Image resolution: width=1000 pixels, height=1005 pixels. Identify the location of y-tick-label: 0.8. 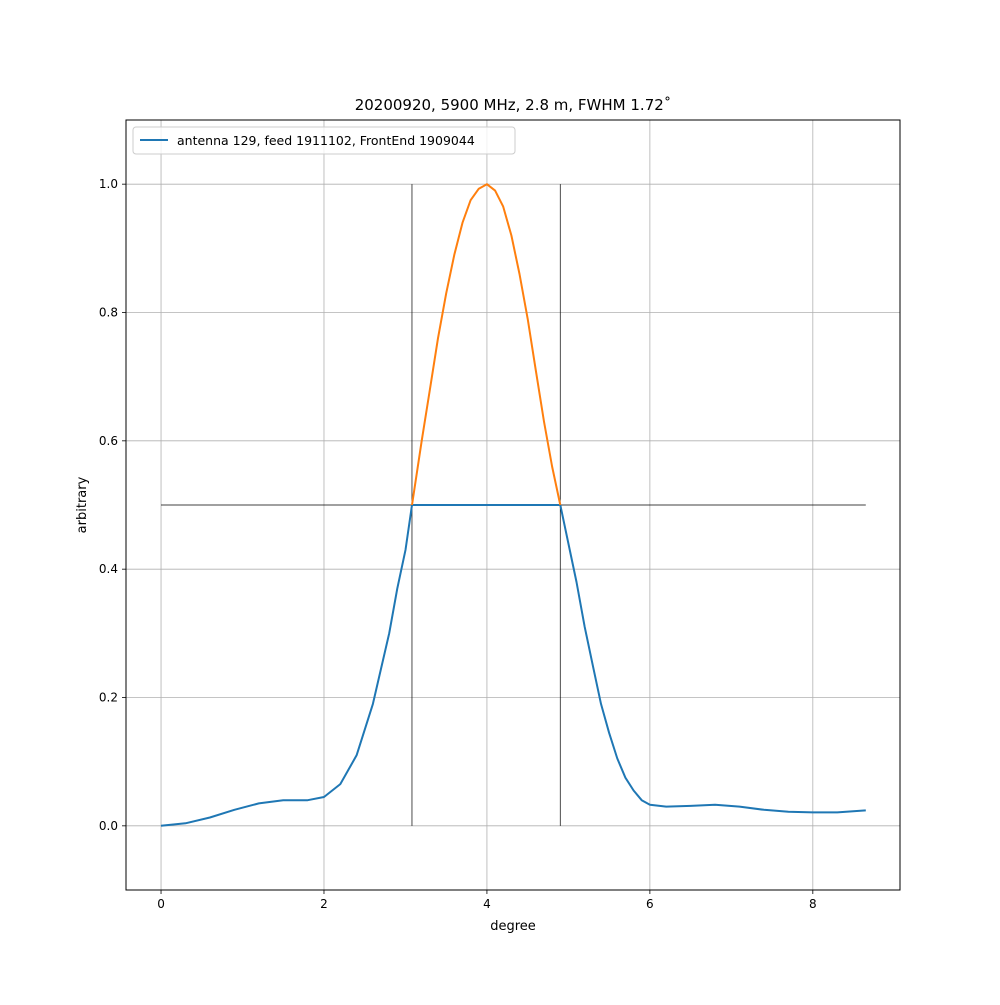
(108, 313).